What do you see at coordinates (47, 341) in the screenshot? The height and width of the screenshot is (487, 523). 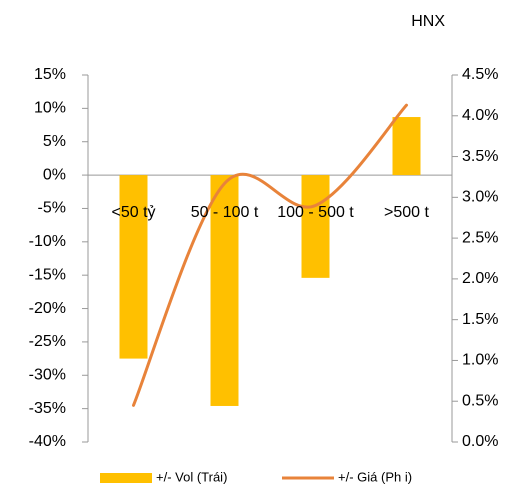 I see `y-tick-label: -25%` at bounding box center [47, 341].